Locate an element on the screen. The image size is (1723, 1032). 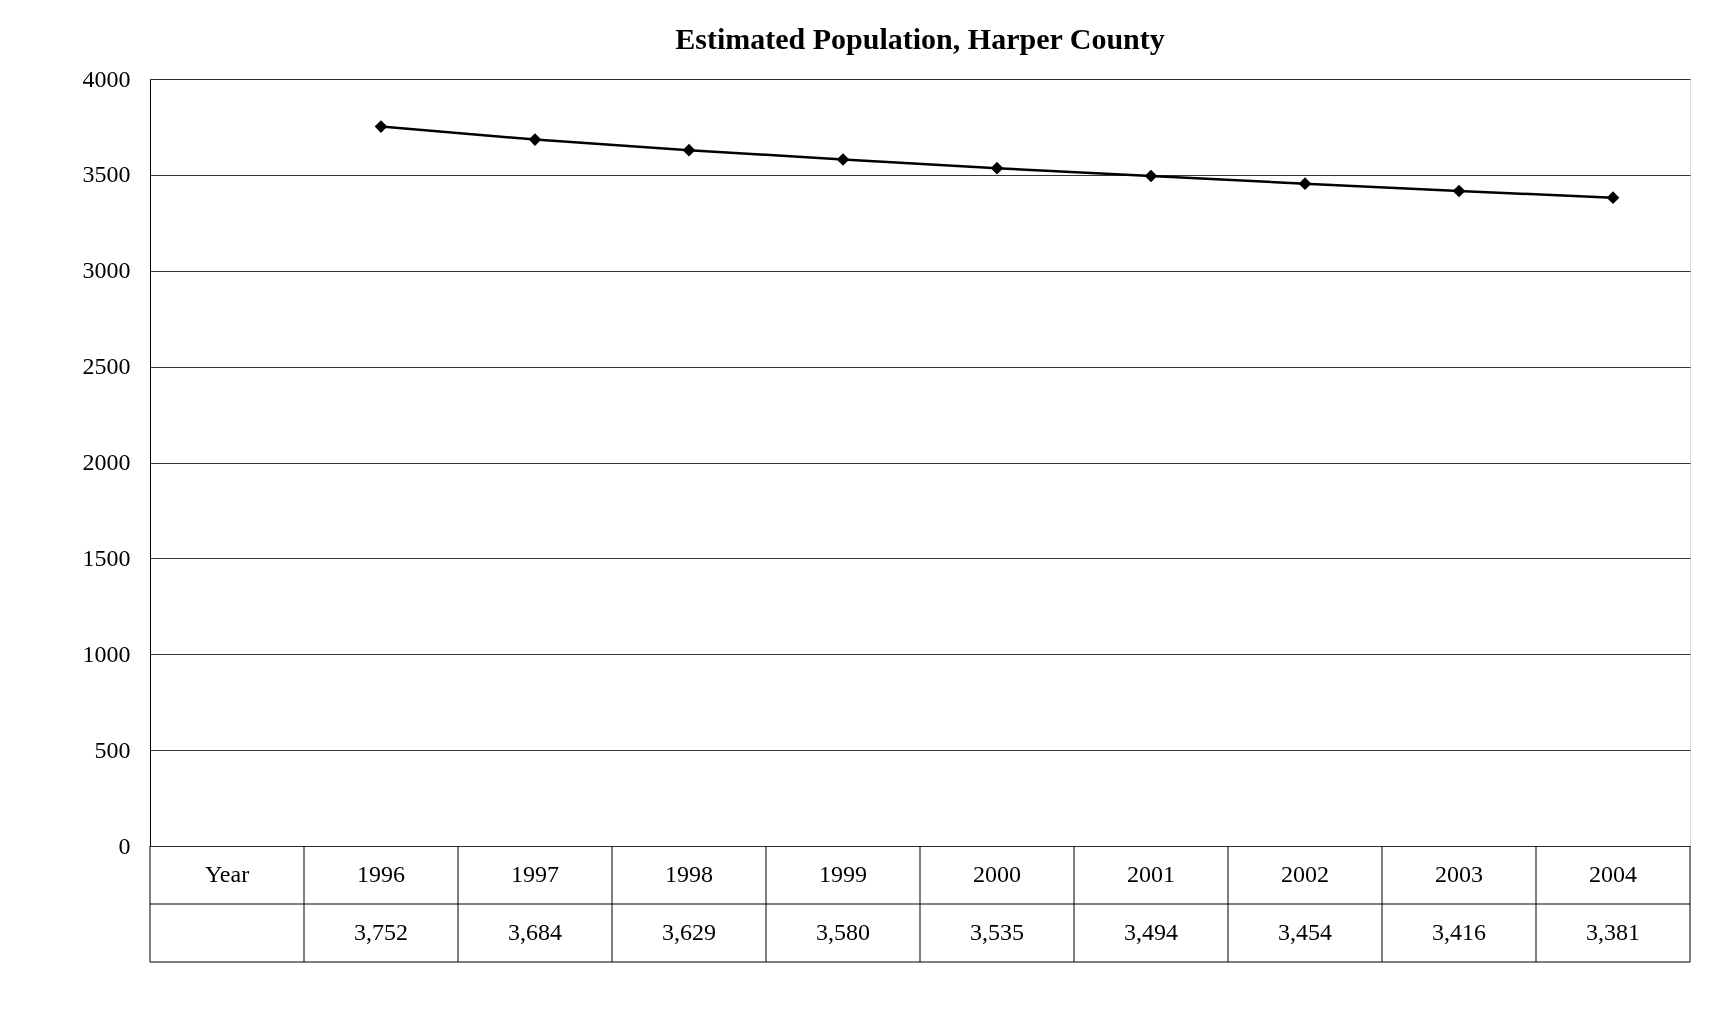
y-tick-label: 500 is located at coordinates (112, 749).